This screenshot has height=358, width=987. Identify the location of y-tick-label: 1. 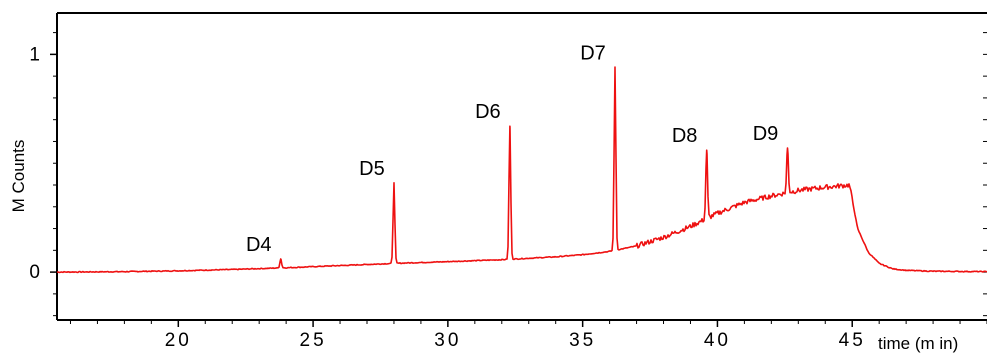
(36, 54).